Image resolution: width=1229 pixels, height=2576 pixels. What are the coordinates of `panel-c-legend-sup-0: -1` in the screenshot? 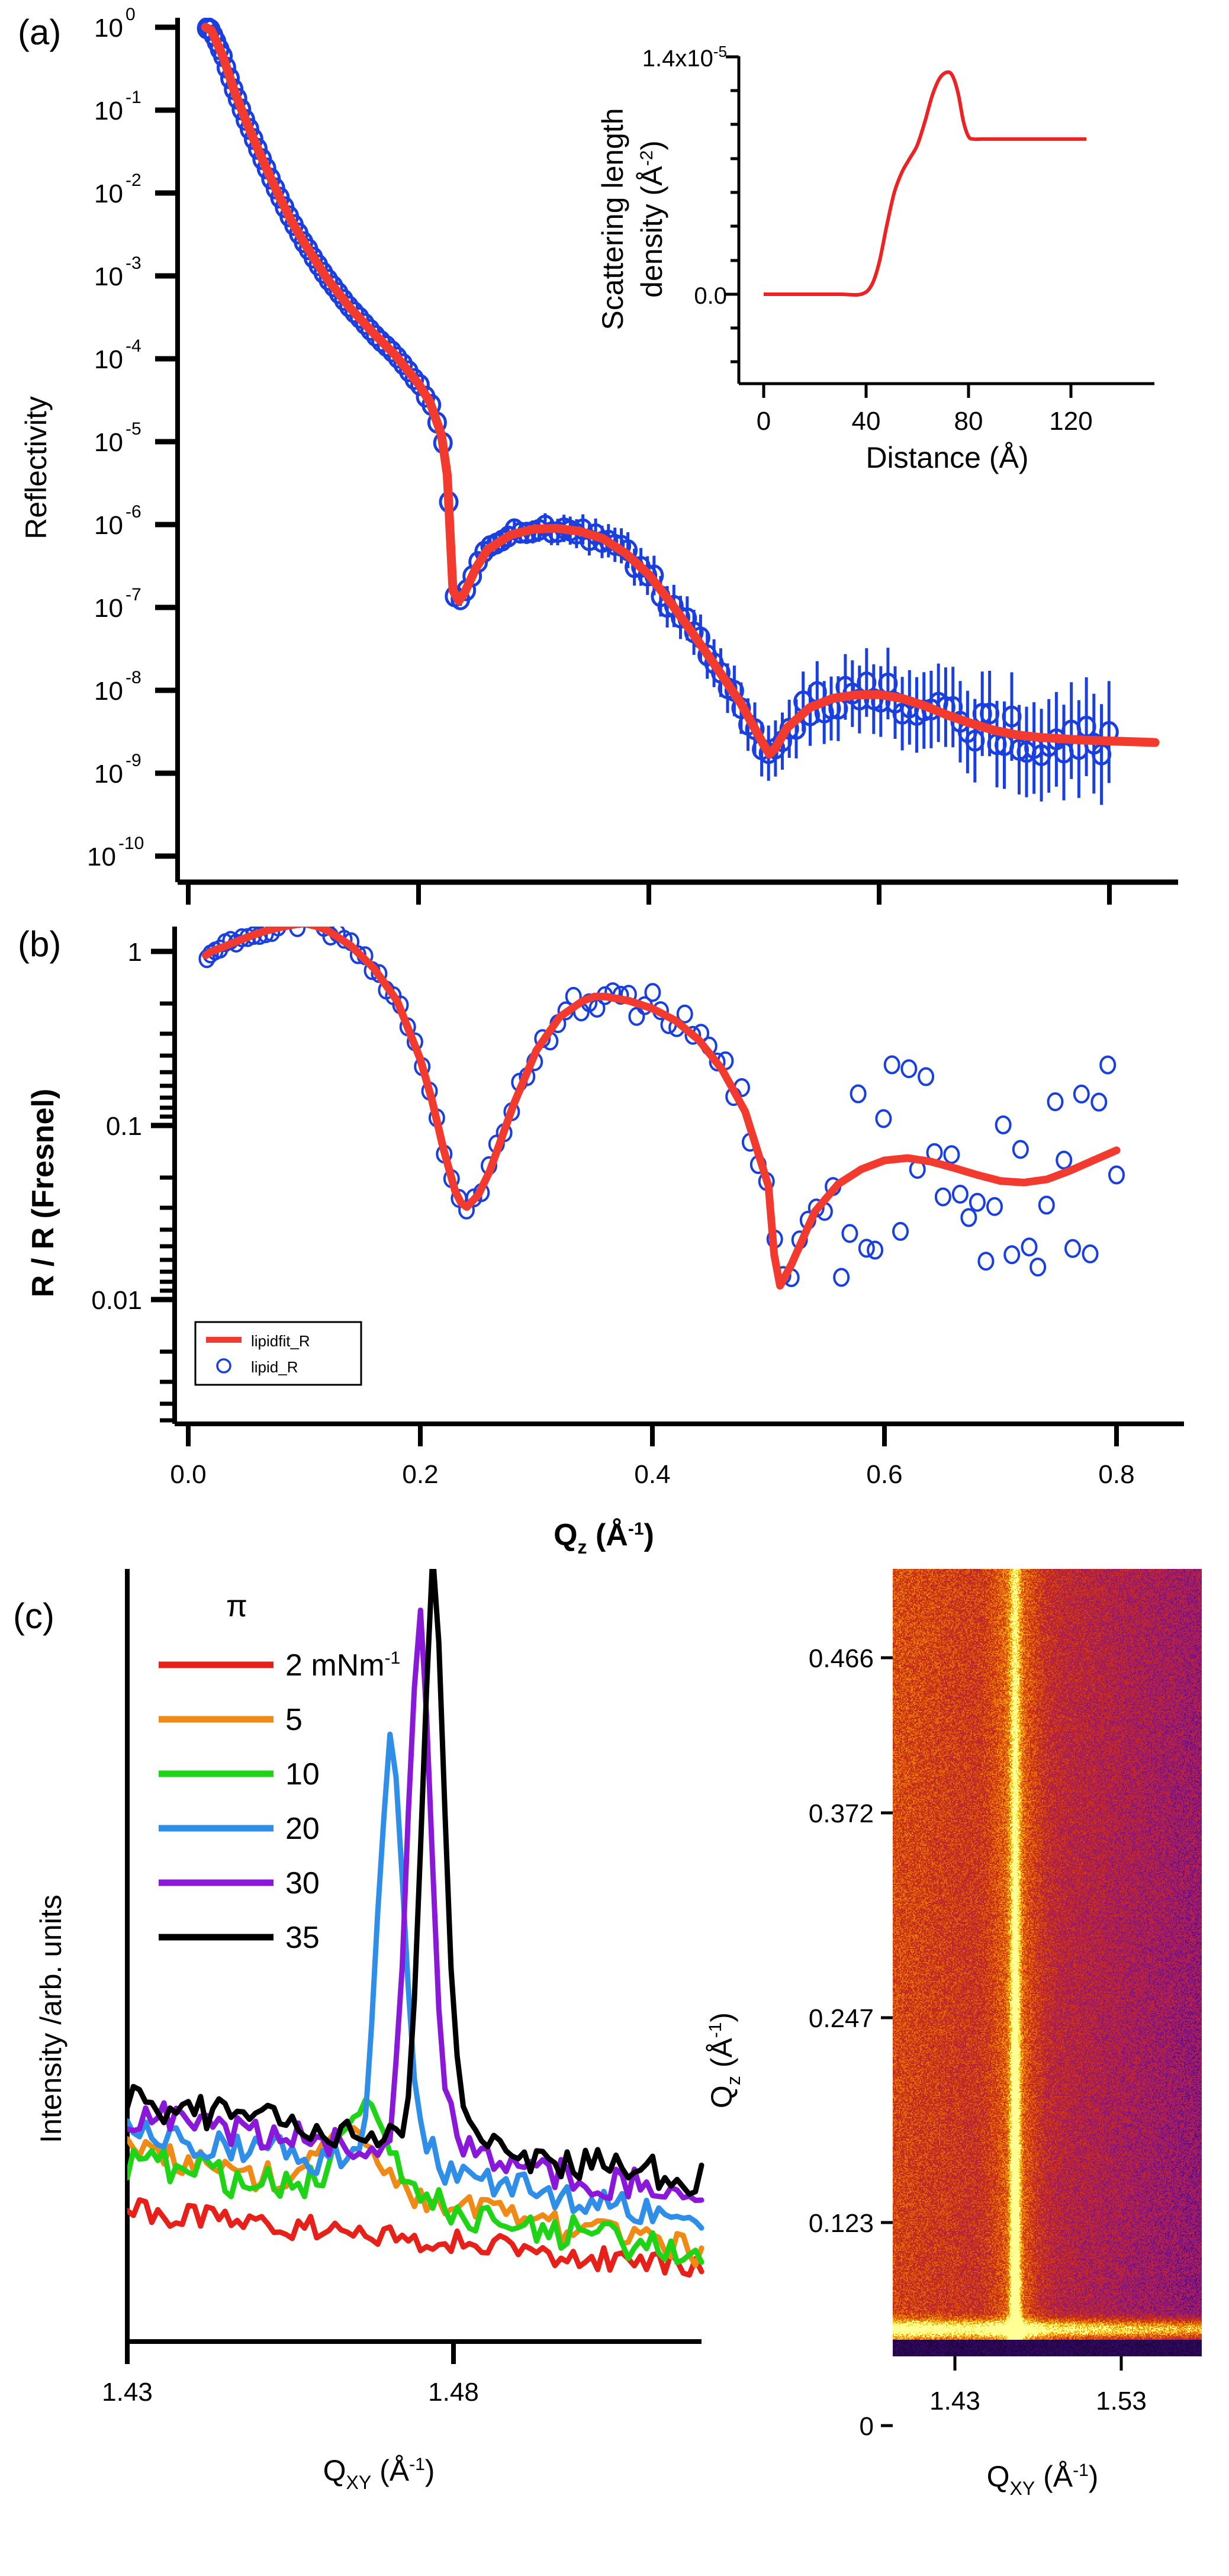 It's located at (393, 1658).